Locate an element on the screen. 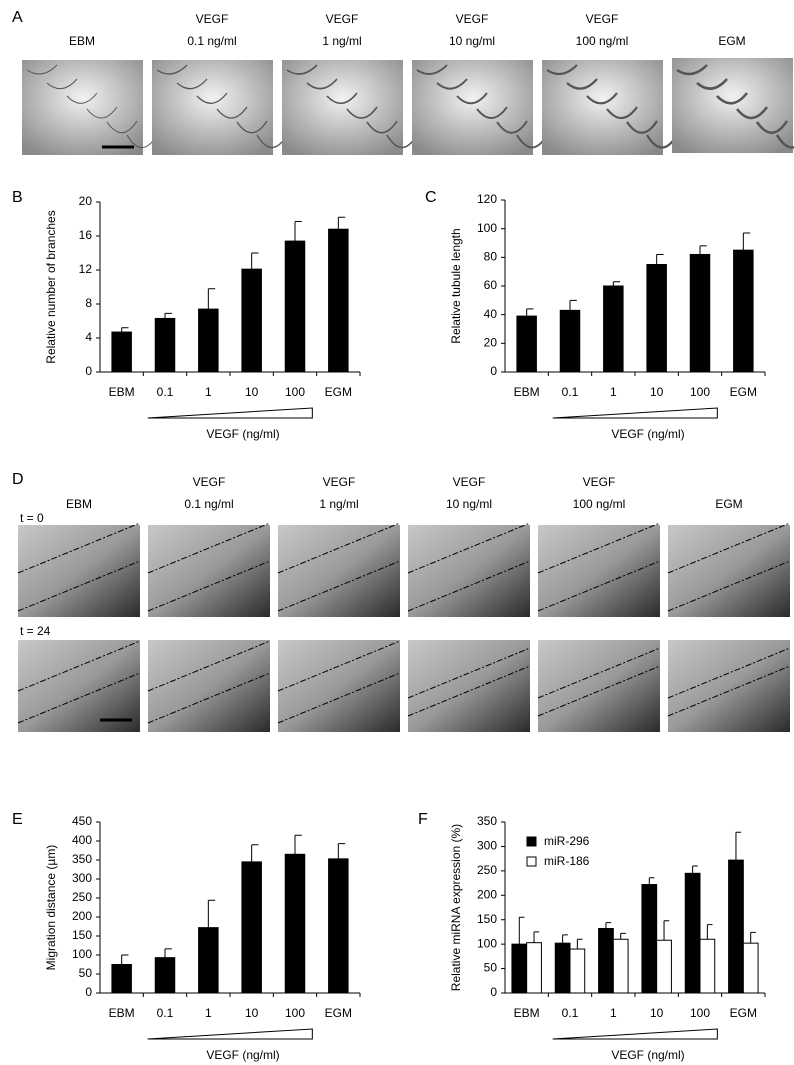 This screenshot has height=1065, width=794. legend-label: miR-186 is located at coordinates (567, 861).